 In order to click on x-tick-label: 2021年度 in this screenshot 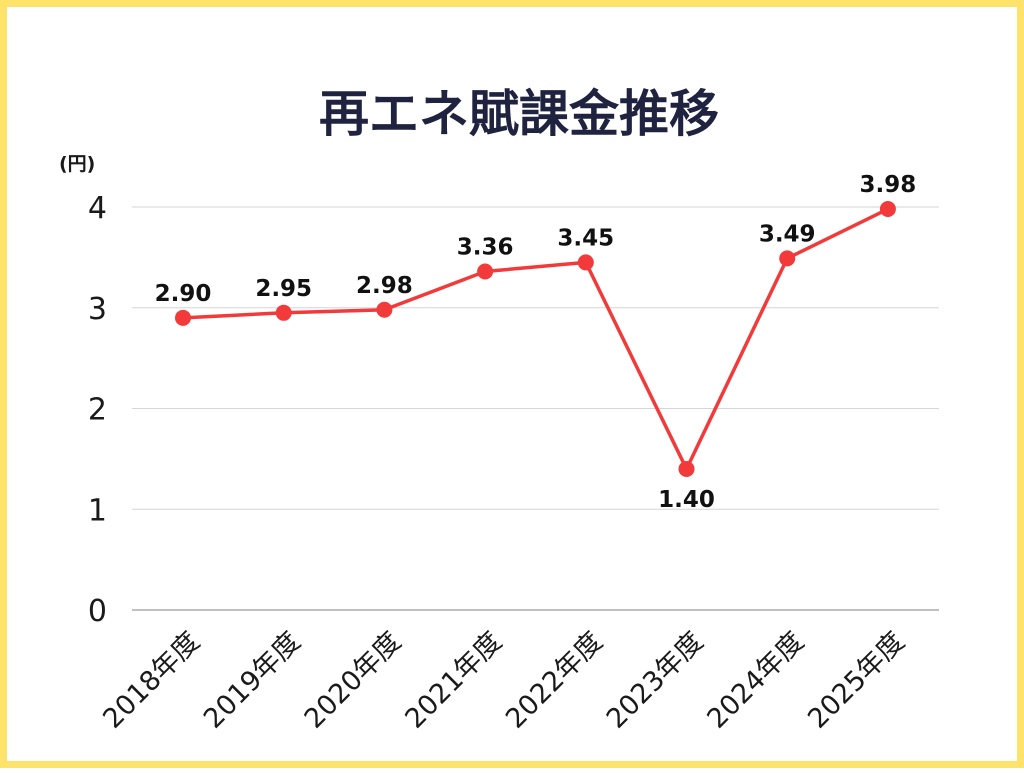, I will do `click(453, 680)`.